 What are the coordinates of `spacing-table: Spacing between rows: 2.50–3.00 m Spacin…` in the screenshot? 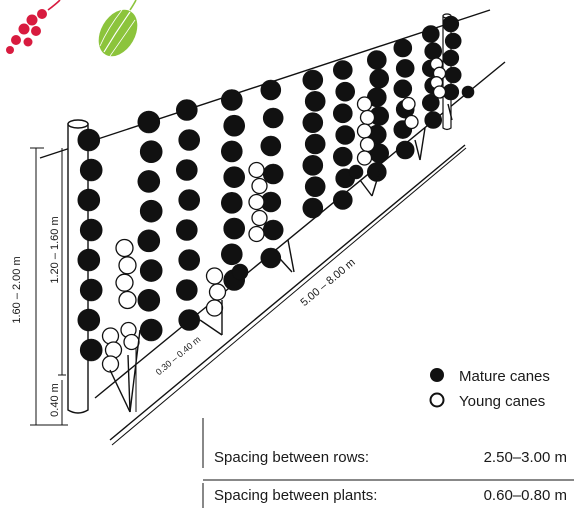 It's located at (390, 476).